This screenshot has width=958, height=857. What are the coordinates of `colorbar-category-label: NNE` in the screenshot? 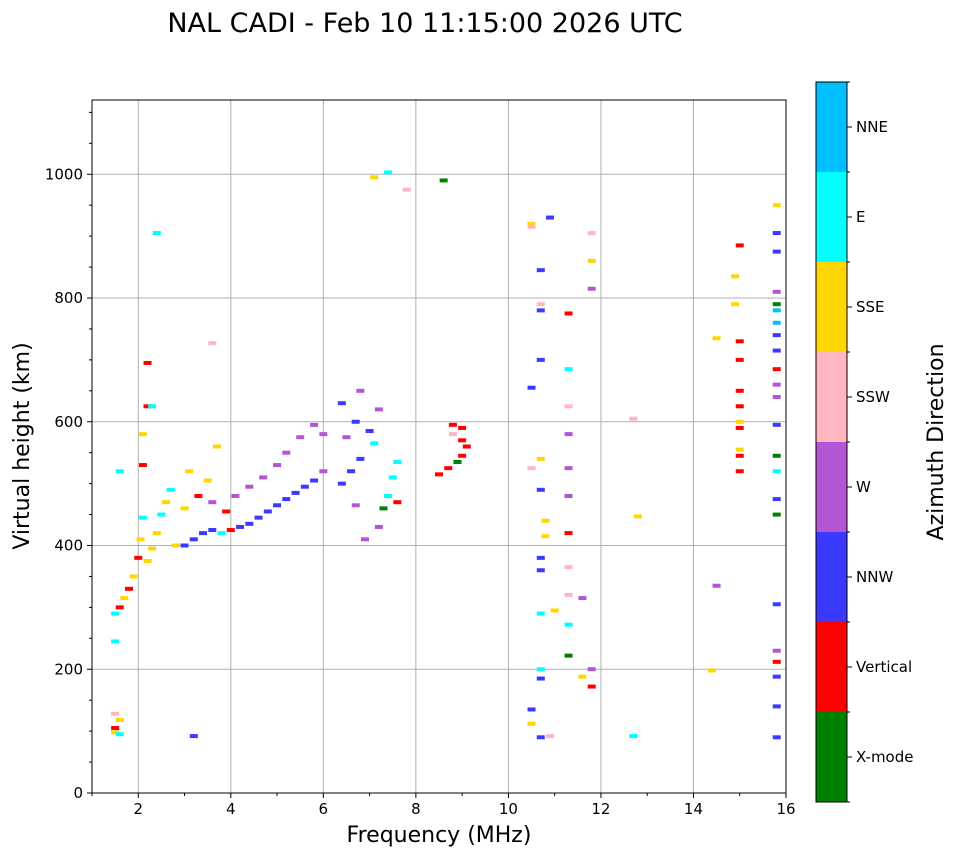 It's located at (872, 127).